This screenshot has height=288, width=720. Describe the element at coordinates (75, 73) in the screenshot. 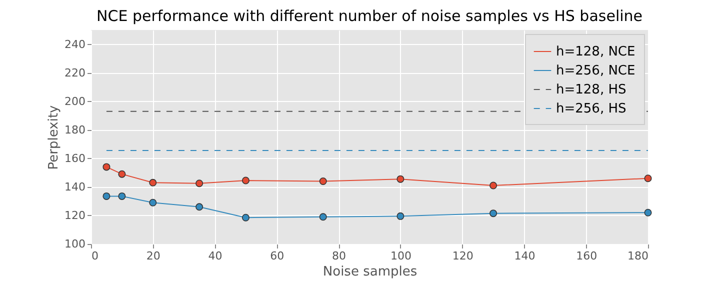

I see `y-tick-label: 220` at that location.